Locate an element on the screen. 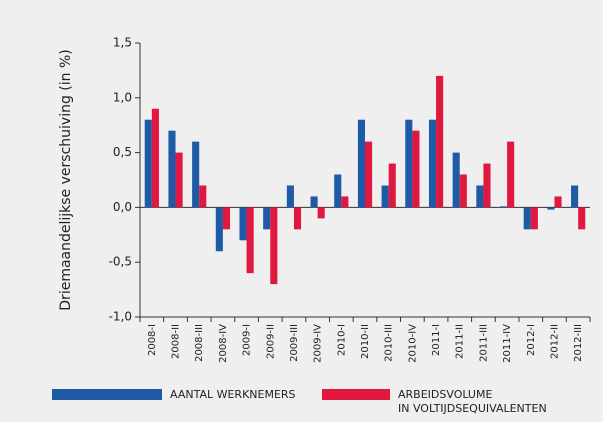 The width and height of the screenshot is (603, 422). x-tick-label: 2011-III is located at coordinates (483, 343).